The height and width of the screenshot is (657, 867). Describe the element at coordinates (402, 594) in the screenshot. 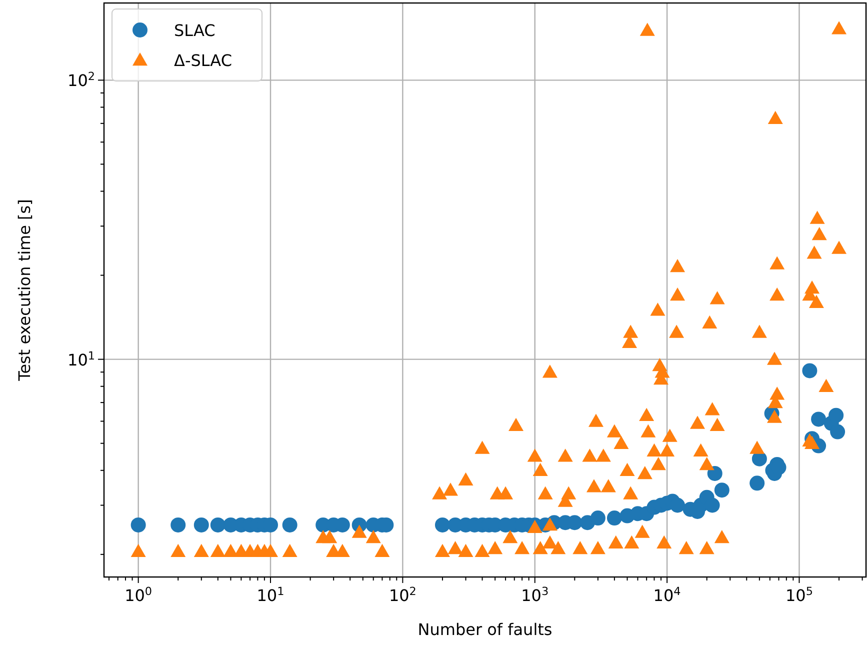

I see `x-tick-label: 10$^{2}$` at that location.